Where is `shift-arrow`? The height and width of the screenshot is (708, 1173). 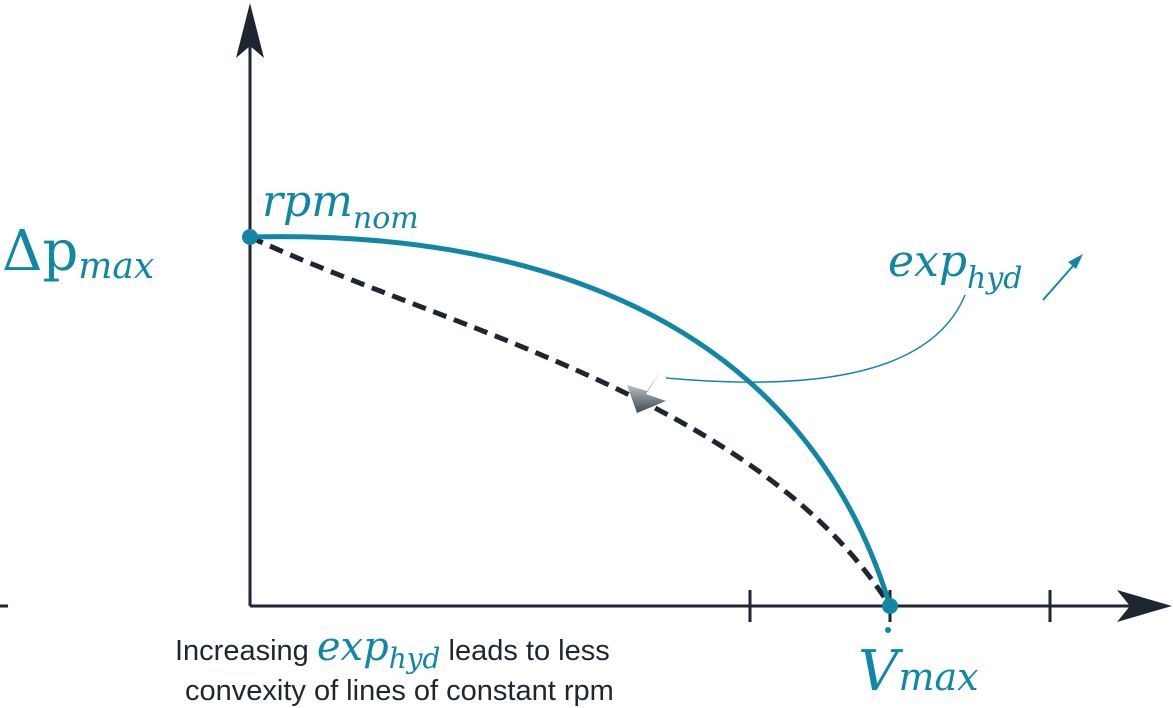 shift-arrow is located at coordinates (646, 391).